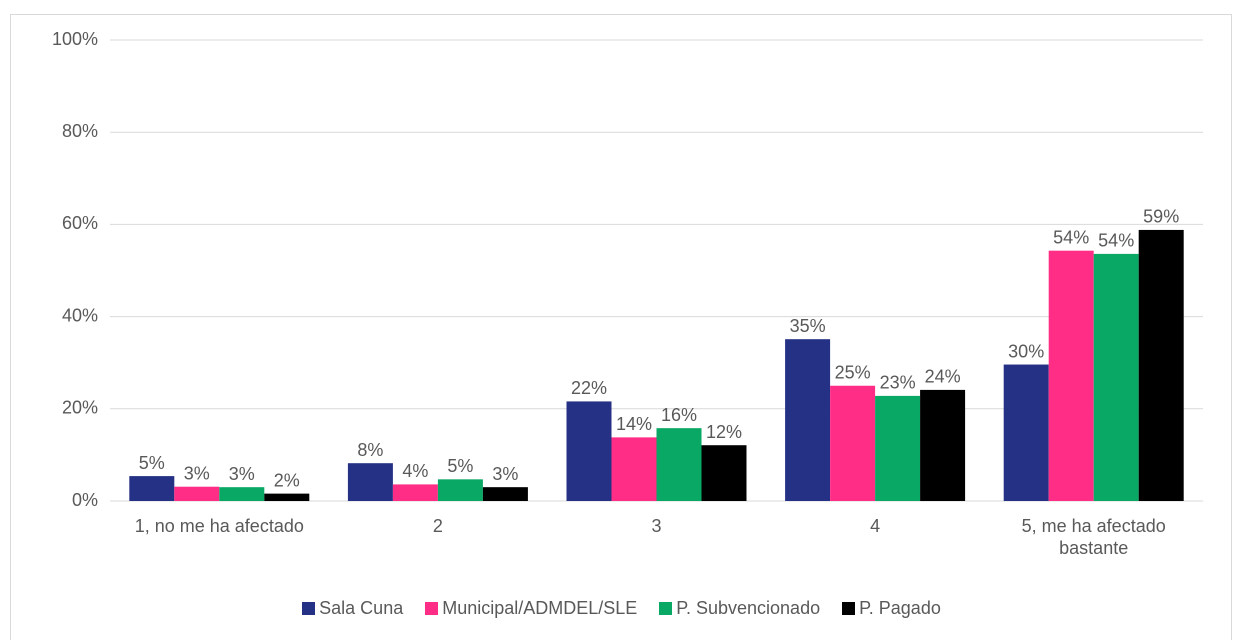  What do you see at coordinates (80, 131) in the screenshot?
I see `y-tick-label: 80%` at bounding box center [80, 131].